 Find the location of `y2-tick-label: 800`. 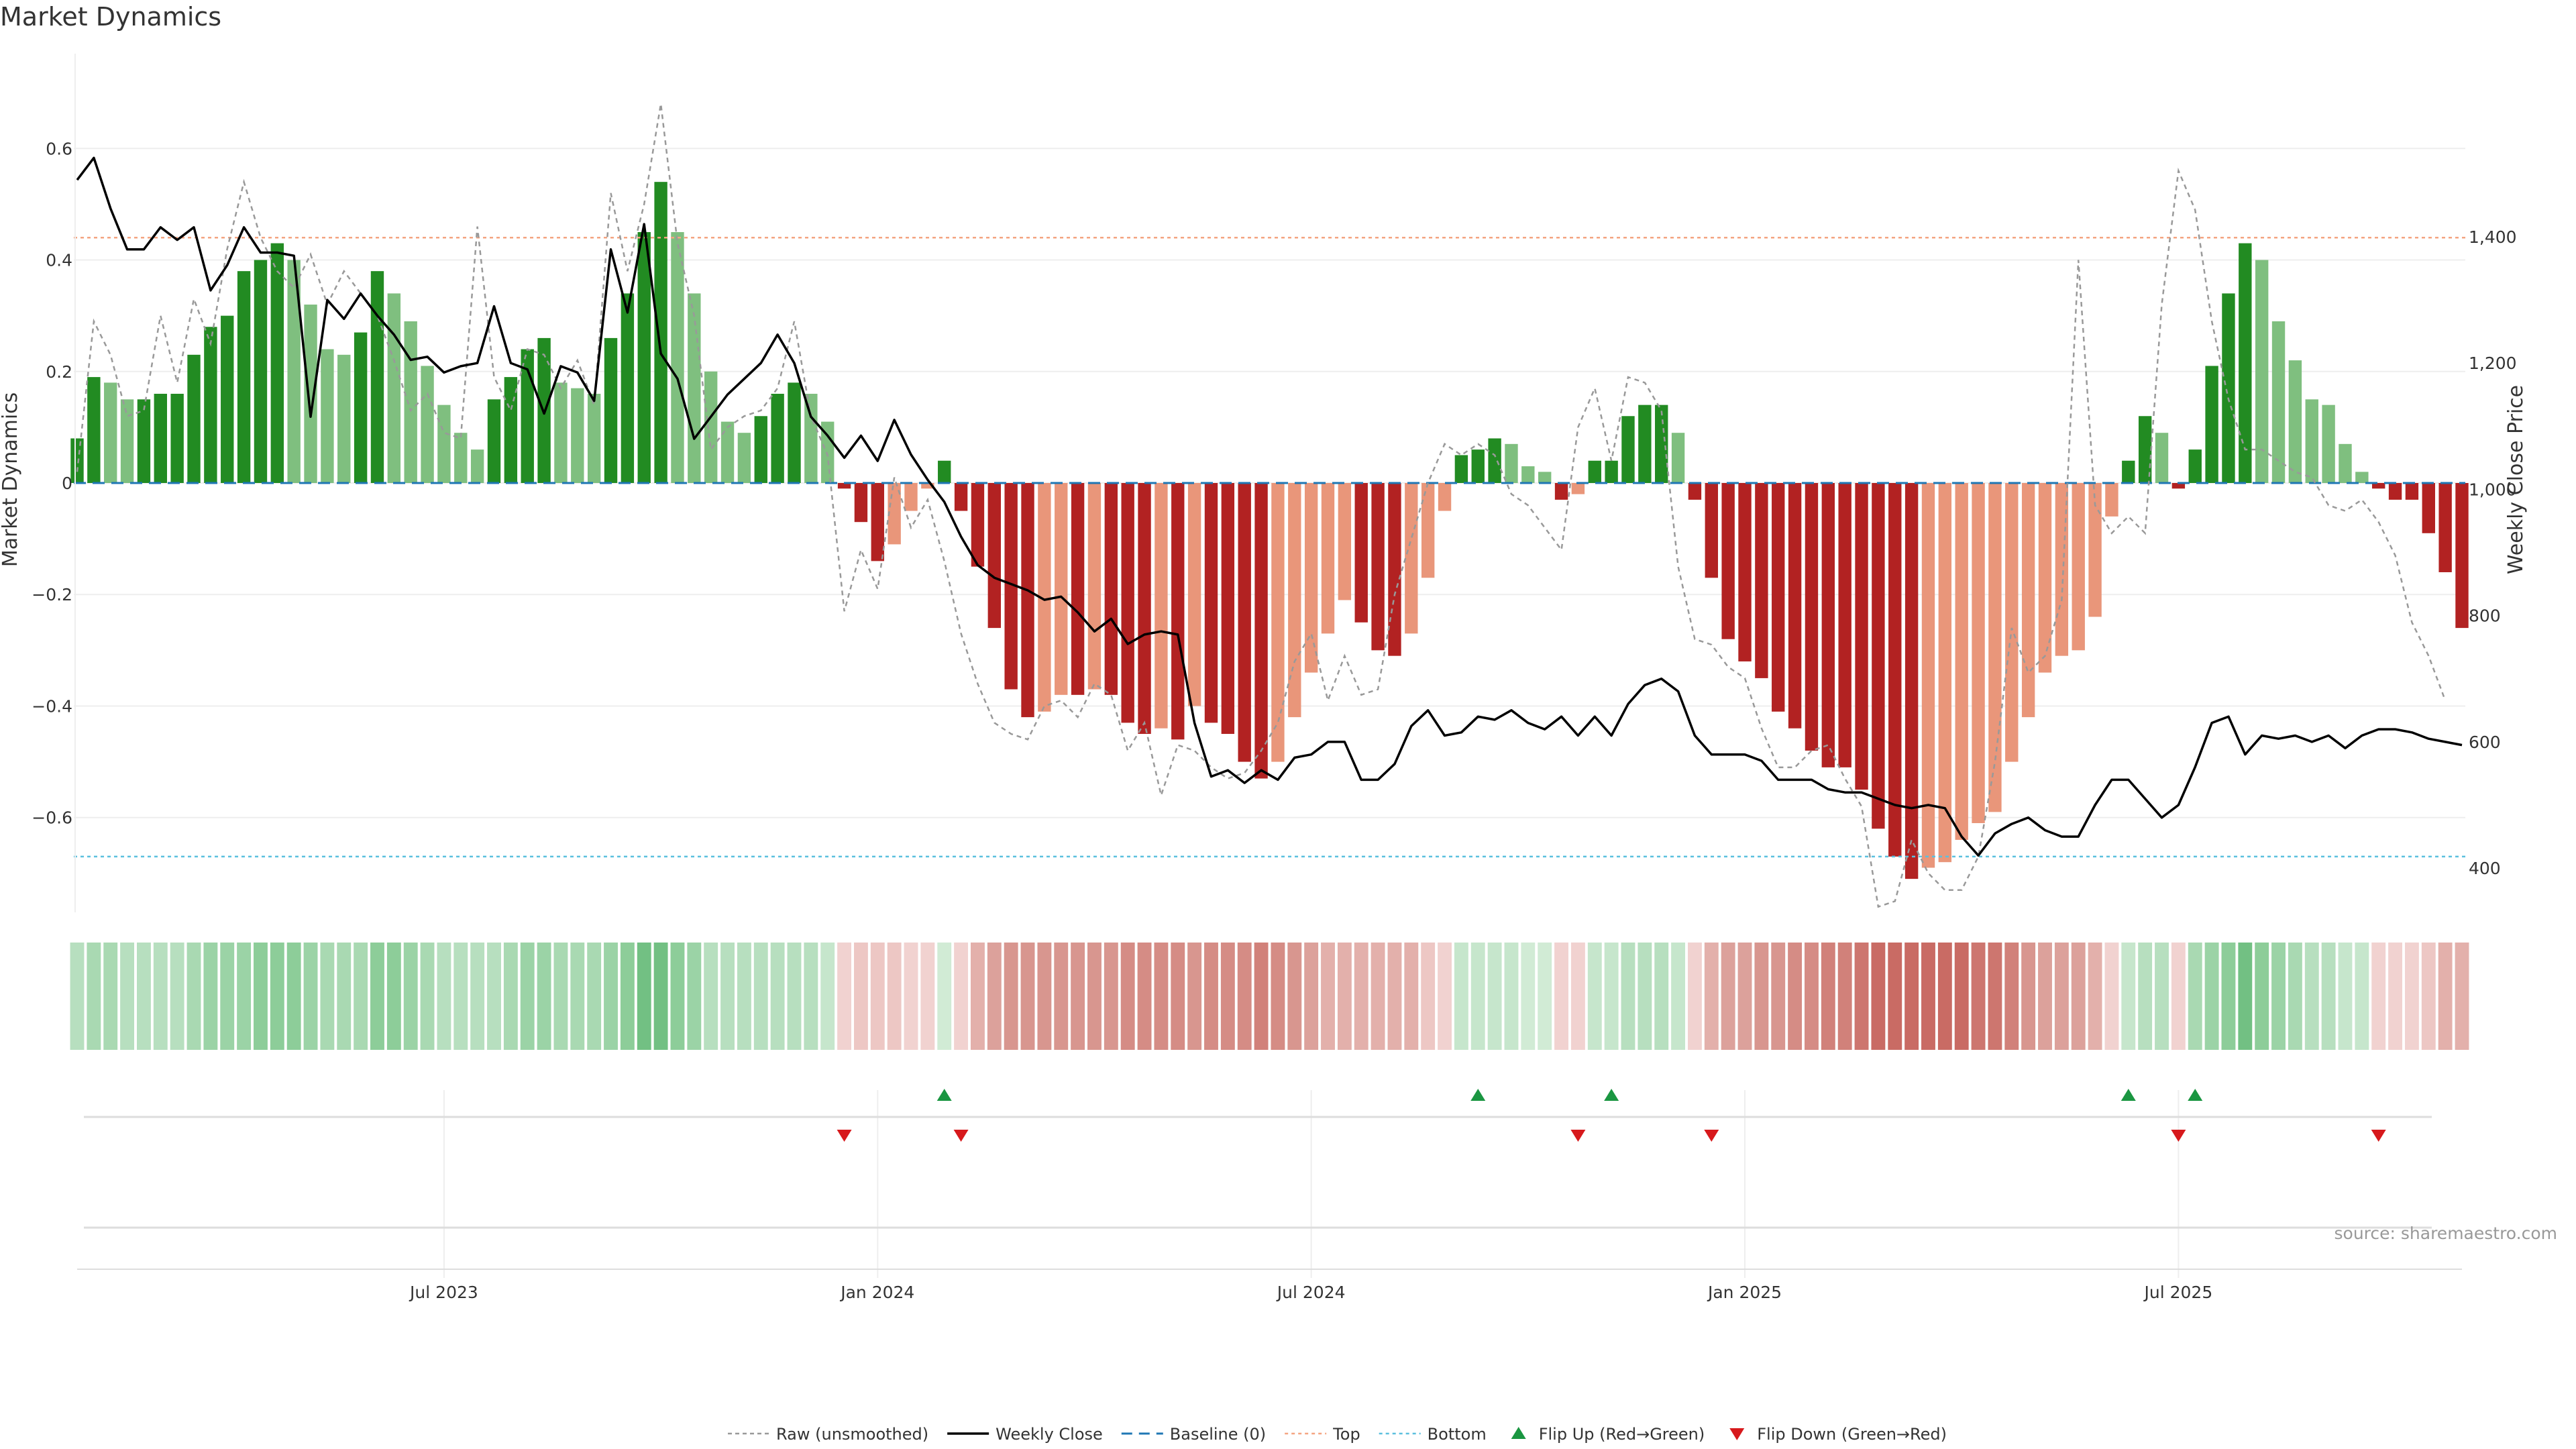

y2-tick-label: 800 is located at coordinates (2485, 616).